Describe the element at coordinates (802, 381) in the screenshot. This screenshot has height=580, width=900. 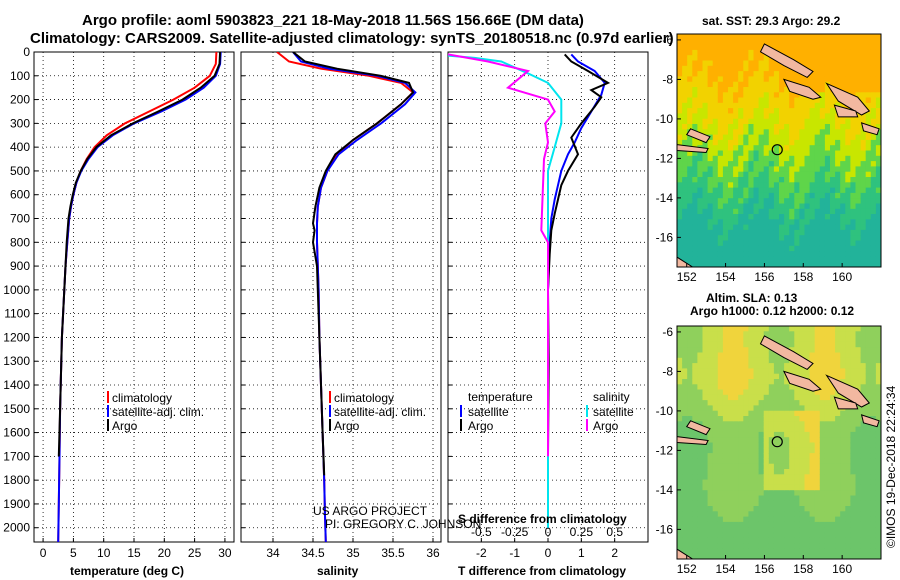
I see `island` at that location.